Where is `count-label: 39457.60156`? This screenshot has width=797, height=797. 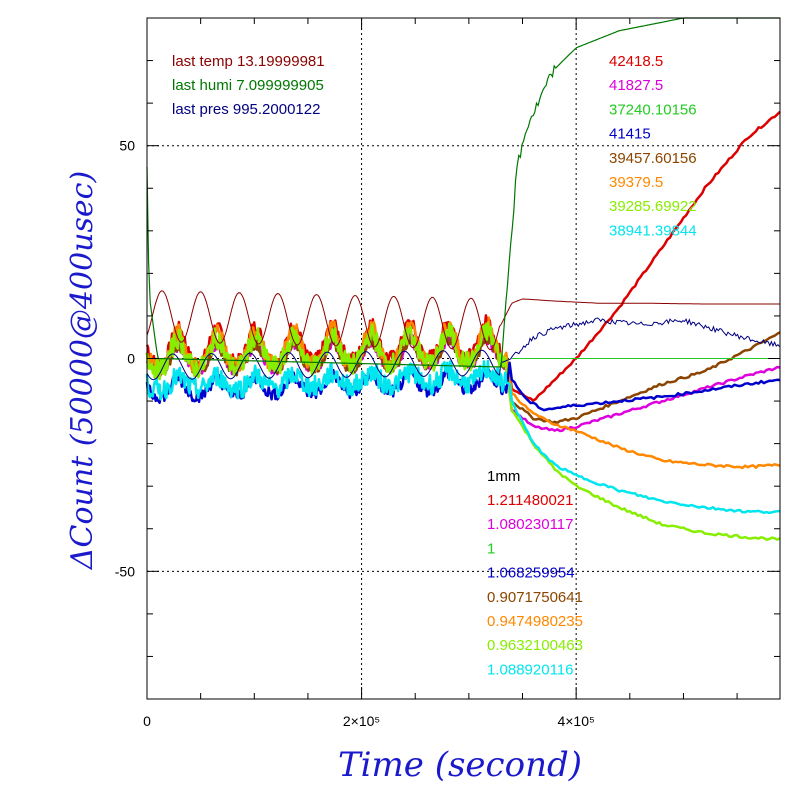 count-label: 39457.60156 is located at coordinates (653, 158).